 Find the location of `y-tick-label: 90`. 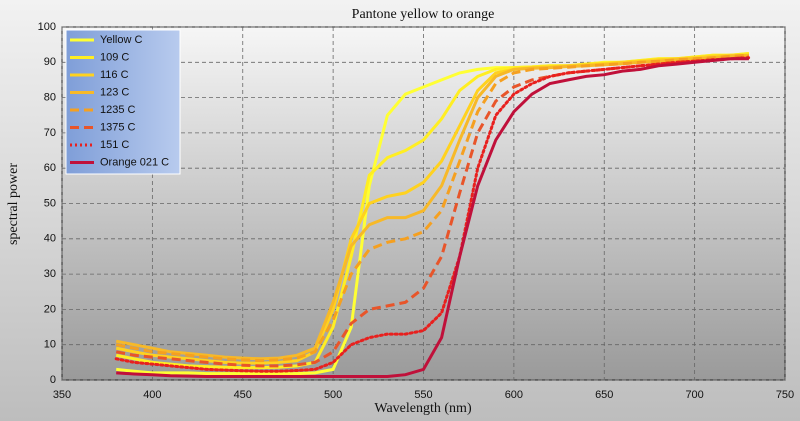

y-tick-label: 90 is located at coordinates (50, 62).